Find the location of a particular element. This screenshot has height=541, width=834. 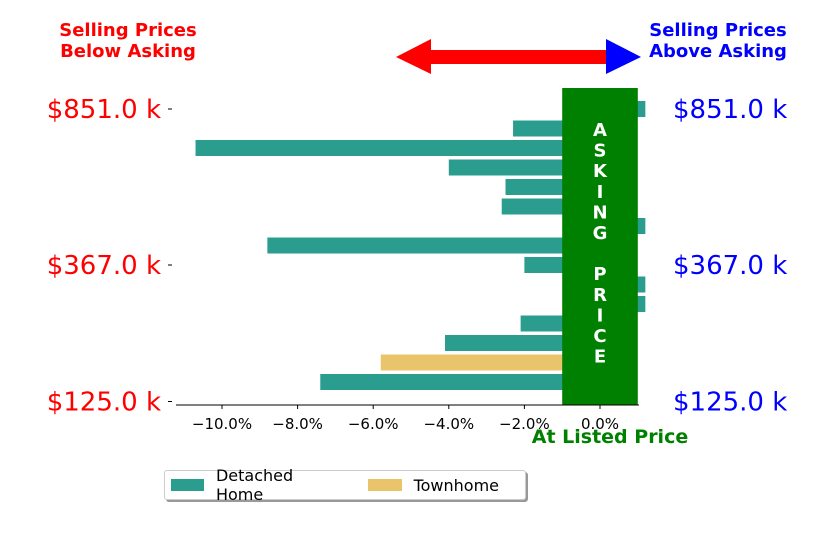

asking-band-letter-5: G is located at coordinates (600, 233).